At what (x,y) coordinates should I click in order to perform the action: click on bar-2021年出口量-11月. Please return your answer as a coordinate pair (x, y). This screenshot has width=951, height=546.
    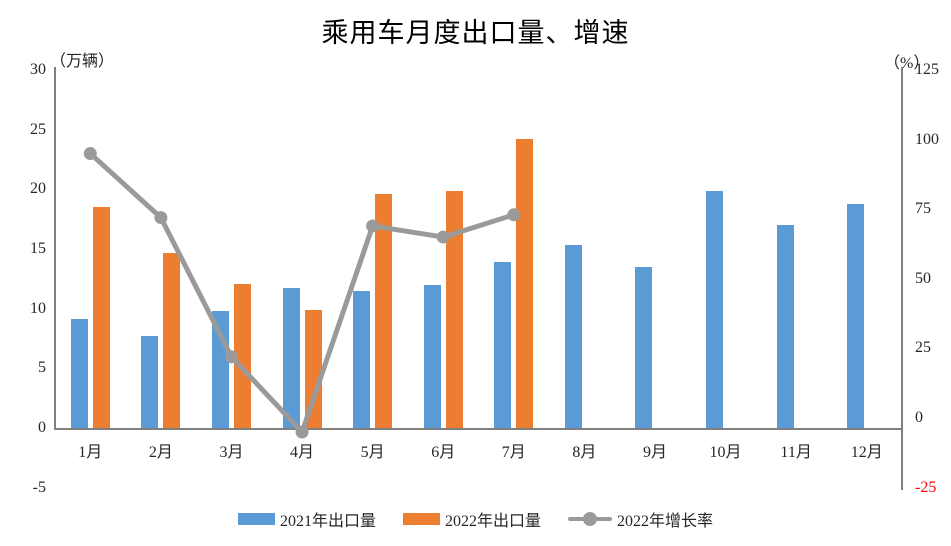
    Looking at the image, I should click on (785, 326).